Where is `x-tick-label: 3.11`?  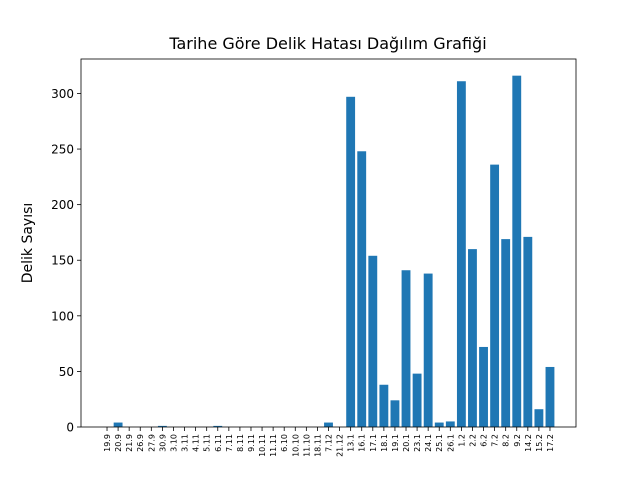 x-tick-label: 3.11 is located at coordinates (185, 443).